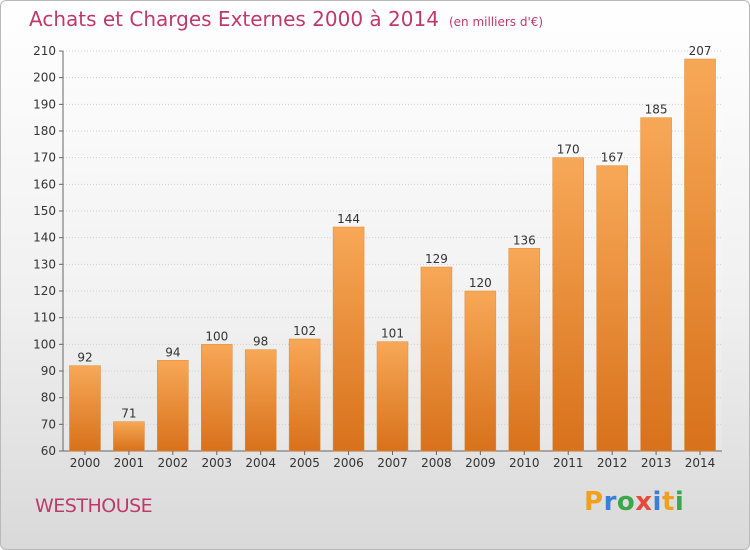  Describe the element at coordinates (392, 463) in the screenshot. I see `x-tick-label: 2007` at that location.